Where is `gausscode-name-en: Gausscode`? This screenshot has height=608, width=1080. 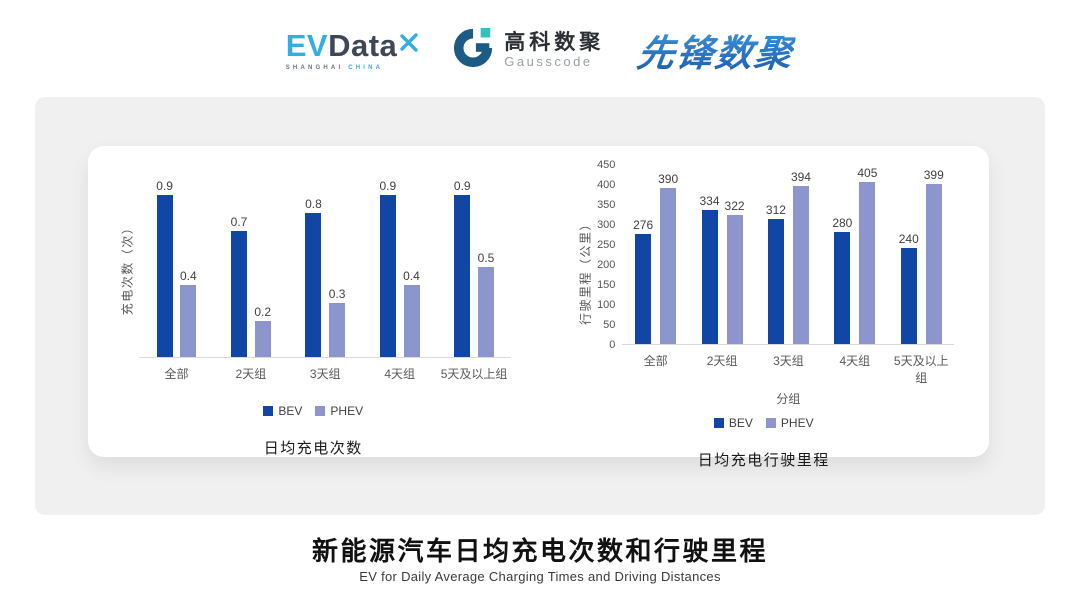
gausscode-name-en: Gausscode is located at coordinates (548, 61).